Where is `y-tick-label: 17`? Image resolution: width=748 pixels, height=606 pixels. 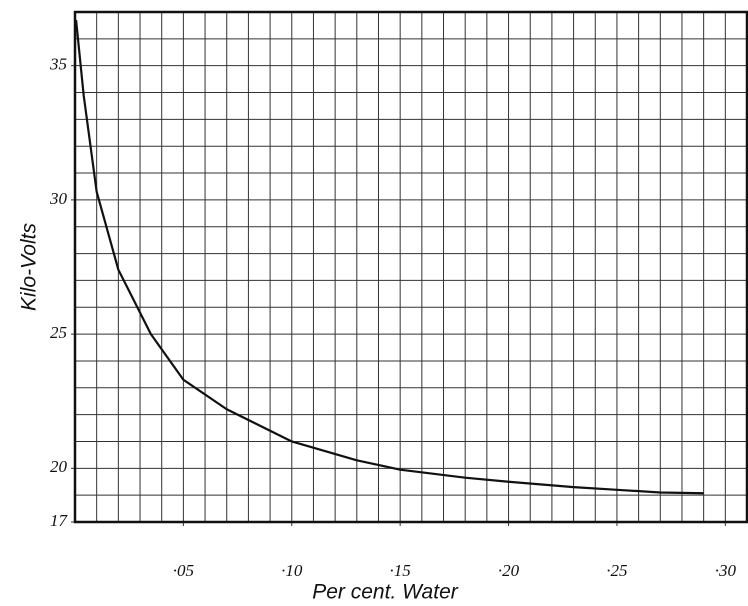
y-tick-label: 17 is located at coordinates (59, 520).